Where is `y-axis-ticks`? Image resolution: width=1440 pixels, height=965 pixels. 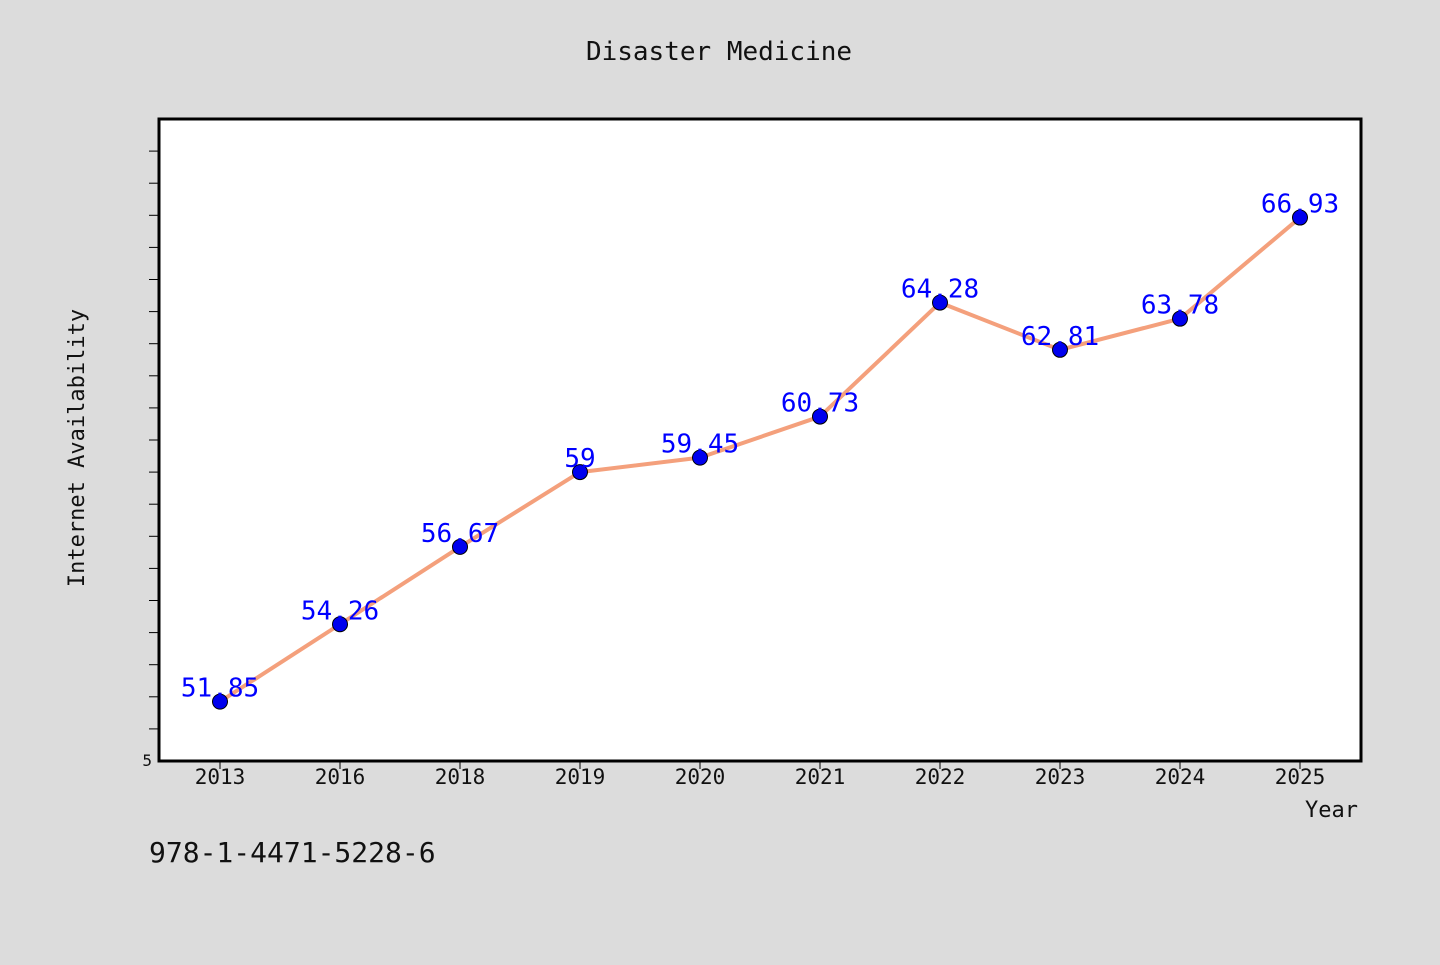 y-axis-ticks is located at coordinates (154, 440).